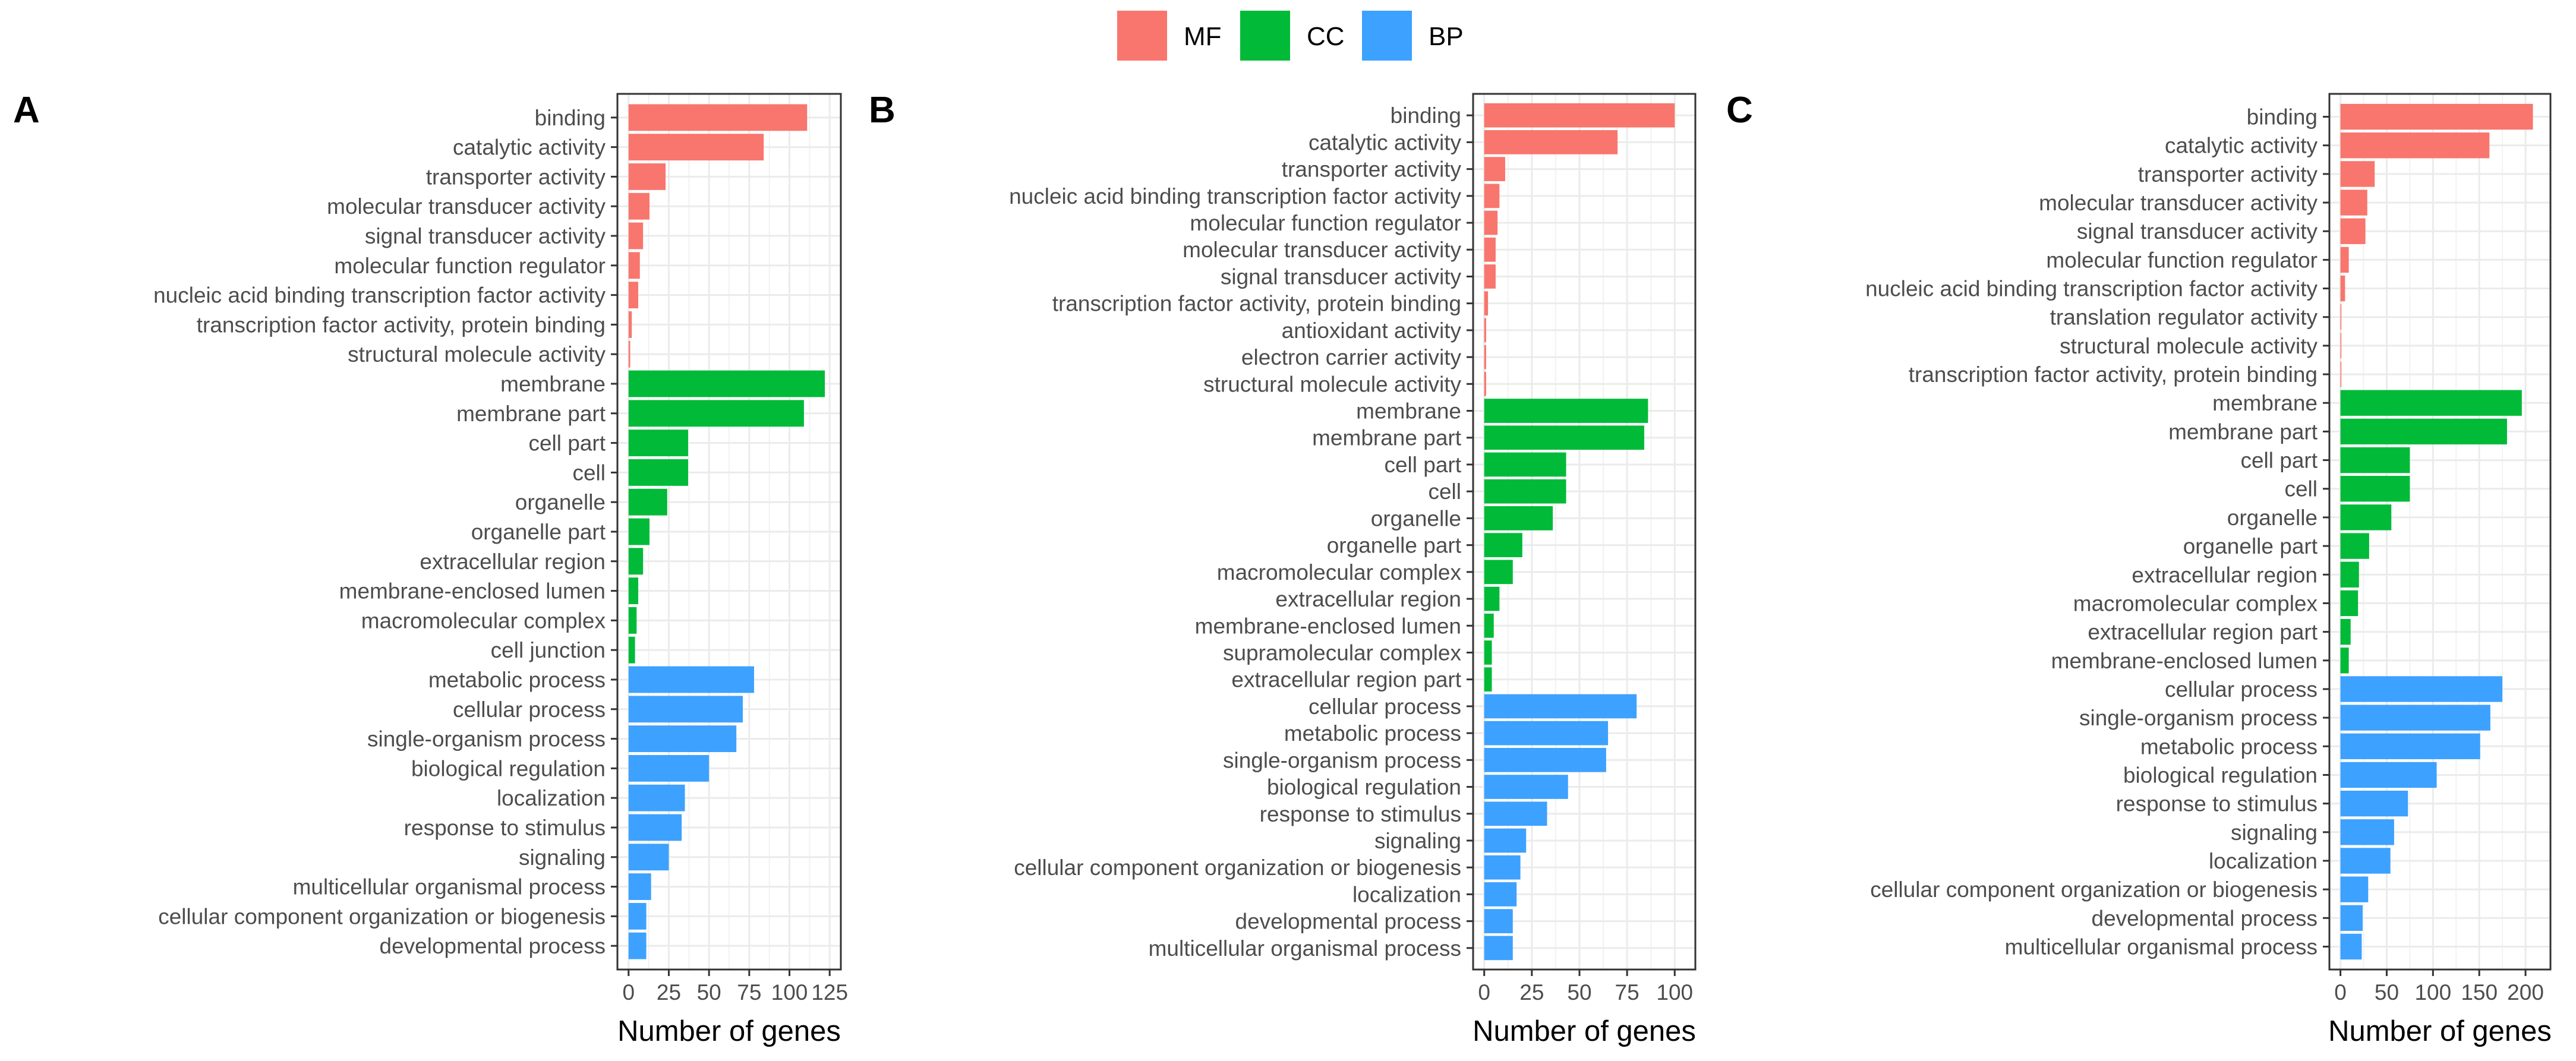 This screenshot has width=2576, height=1061. Describe the element at coordinates (1372, 169) in the screenshot. I see `category-label: transporter activity` at that location.